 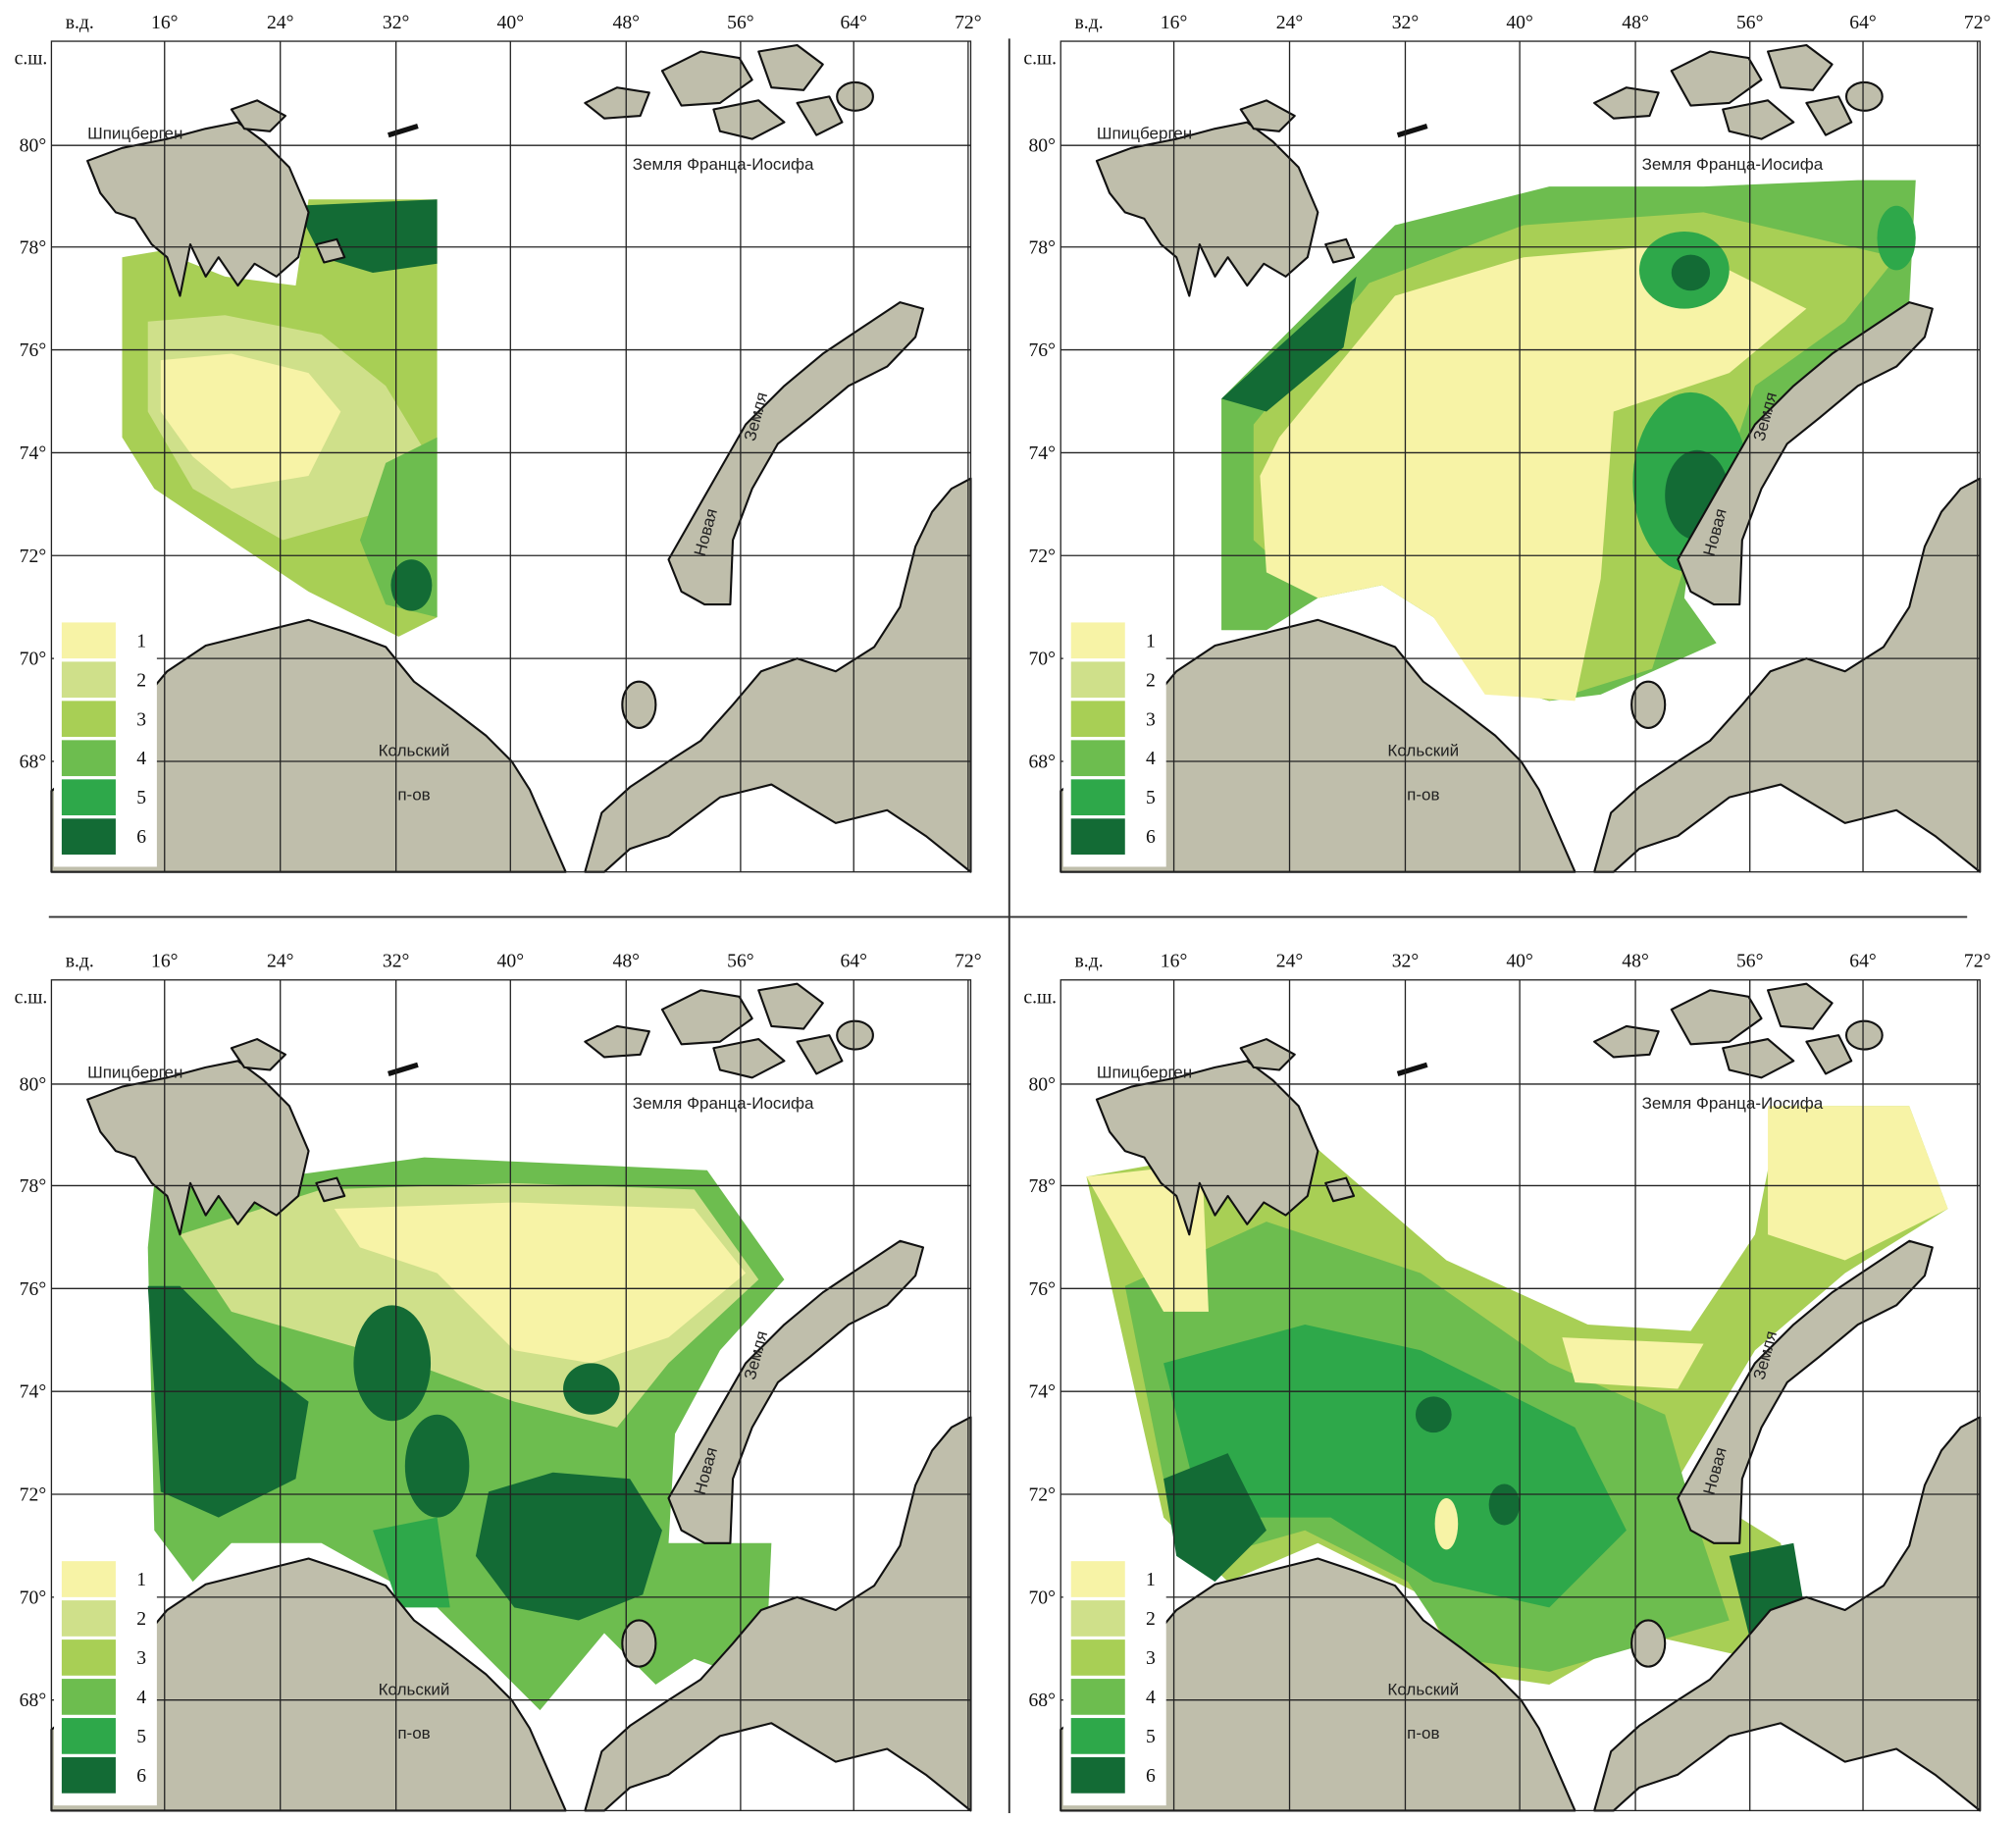 What do you see at coordinates (1042, 1495) in the screenshot?
I see `lat-tick-label: 72°` at bounding box center [1042, 1495].